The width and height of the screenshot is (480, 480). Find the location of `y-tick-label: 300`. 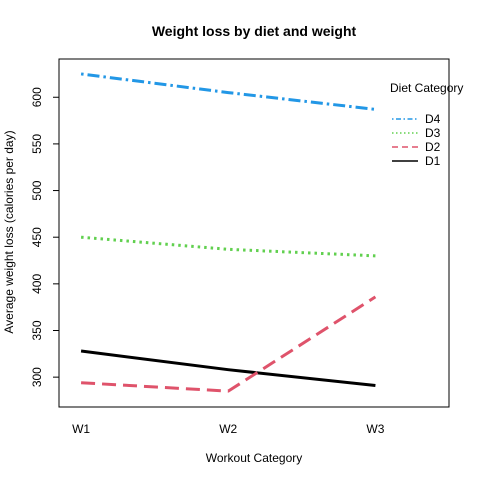

y-tick-label: 300 is located at coordinates (37, 377).